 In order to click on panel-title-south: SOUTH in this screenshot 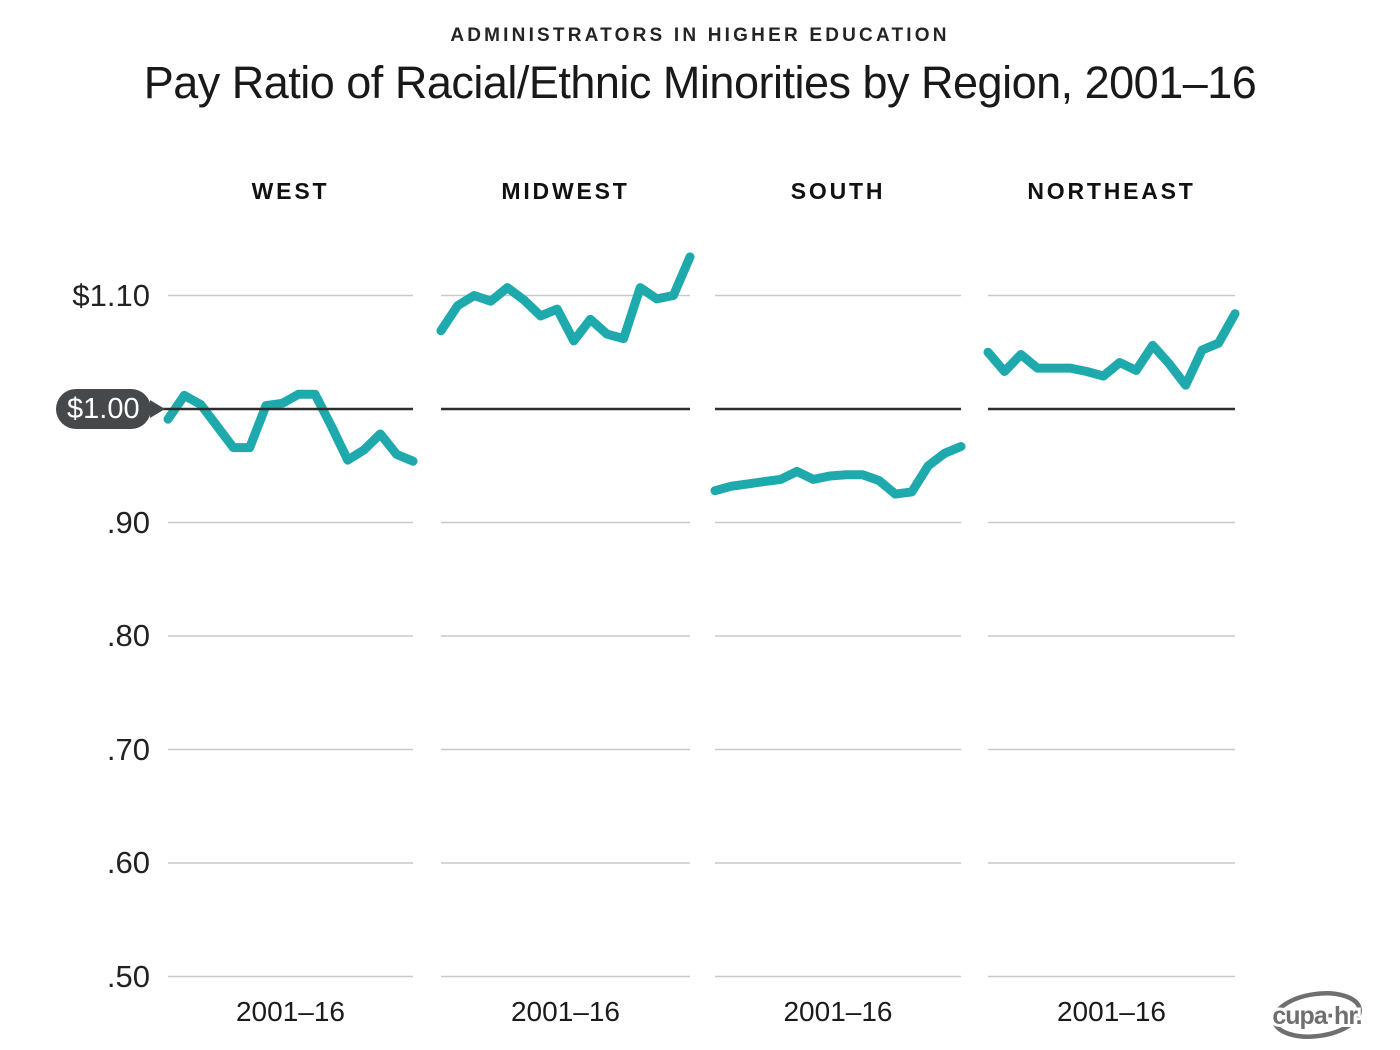, I will do `click(838, 191)`.